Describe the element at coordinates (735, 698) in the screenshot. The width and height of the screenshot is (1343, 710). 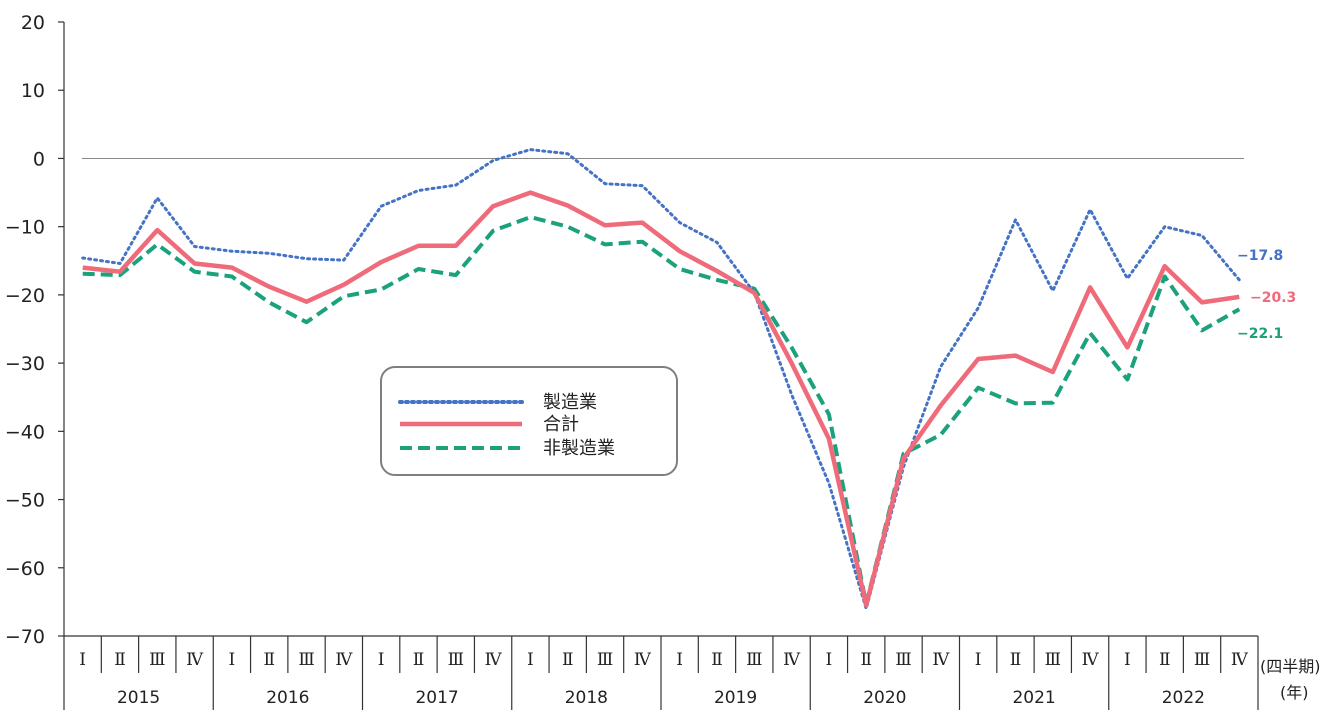
I see `year-label: 2019` at that location.